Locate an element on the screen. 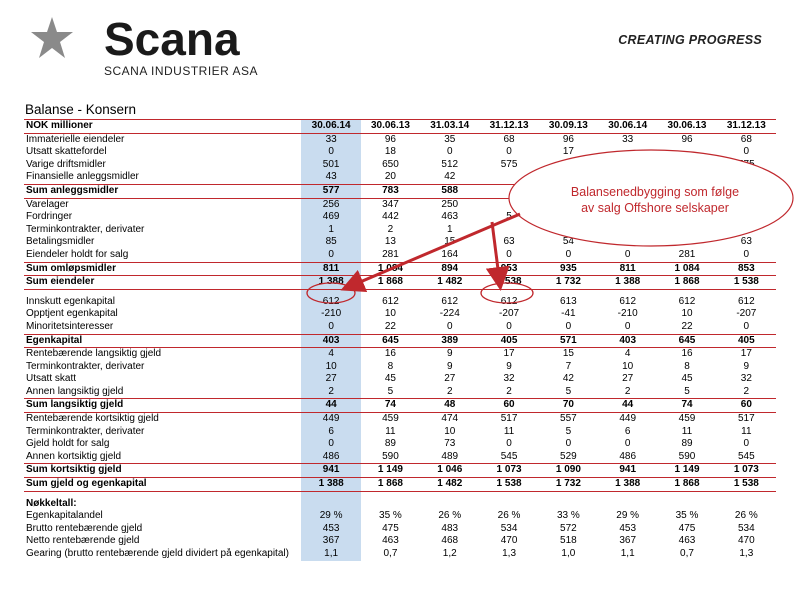 Image resolution: width=800 pixels, height=600 pixels. row-label: Fordringer is located at coordinates (49, 217).